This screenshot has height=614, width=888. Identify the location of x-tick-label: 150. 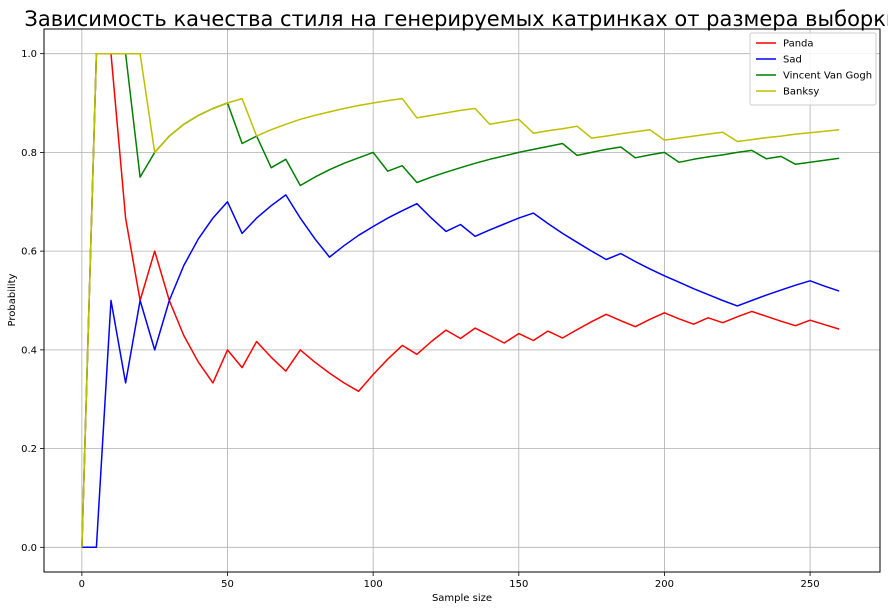
(518, 584).